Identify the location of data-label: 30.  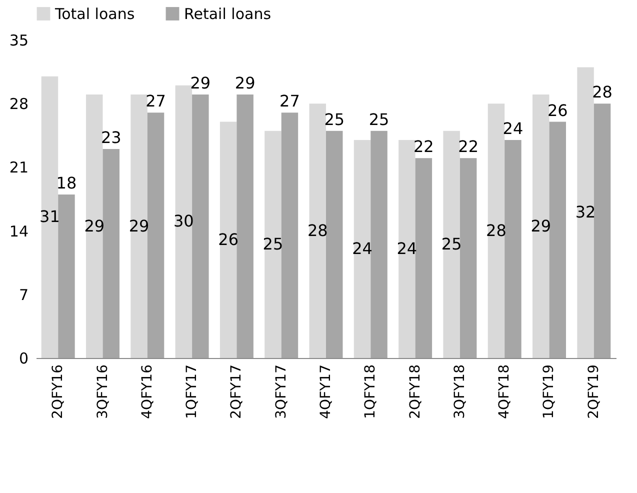
(184, 221).